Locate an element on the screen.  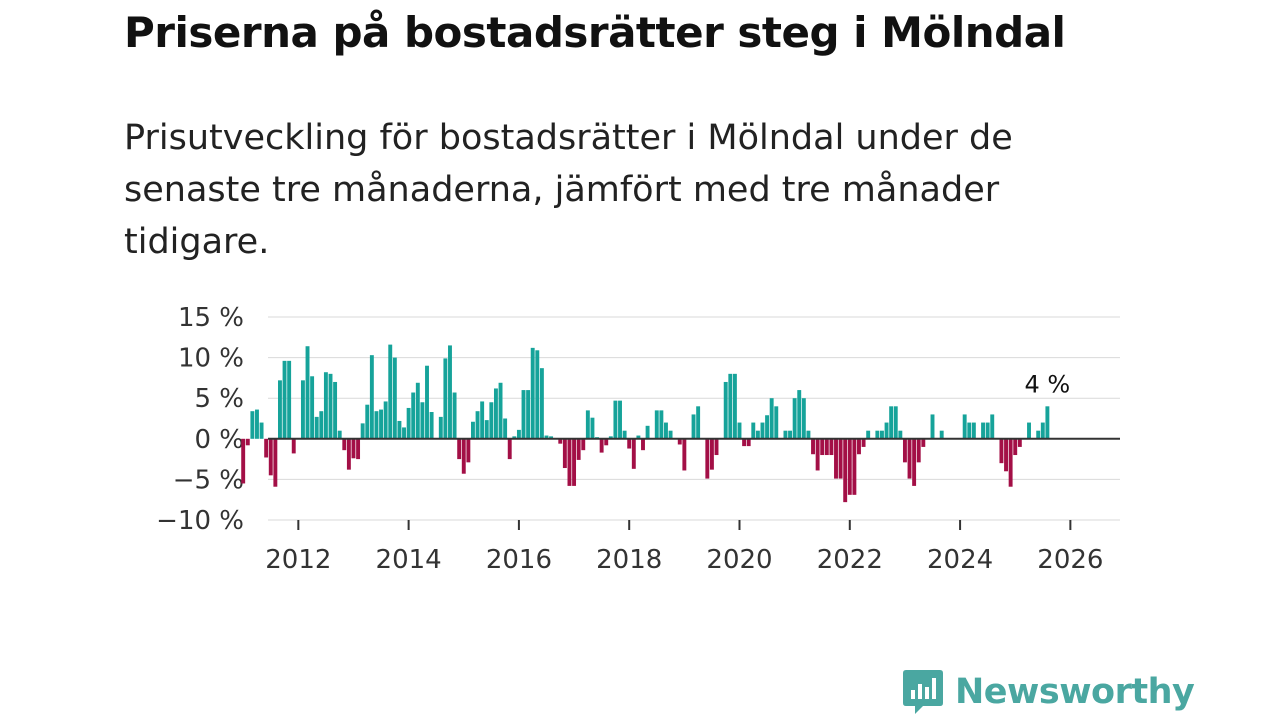
x-tick-label: 2012 is located at coordinates (298, 560).